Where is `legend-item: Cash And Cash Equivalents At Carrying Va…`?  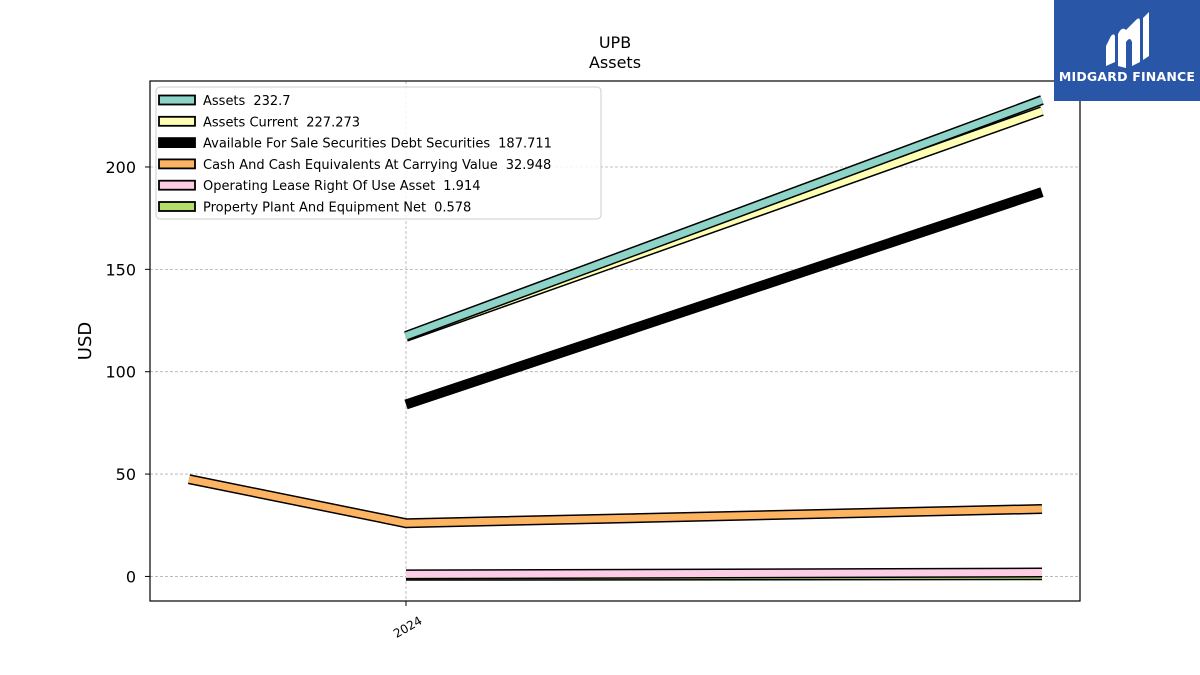
legend-item: Cash And Cash Equivalents At Carrying Va… is located at coordinates (354, 165).